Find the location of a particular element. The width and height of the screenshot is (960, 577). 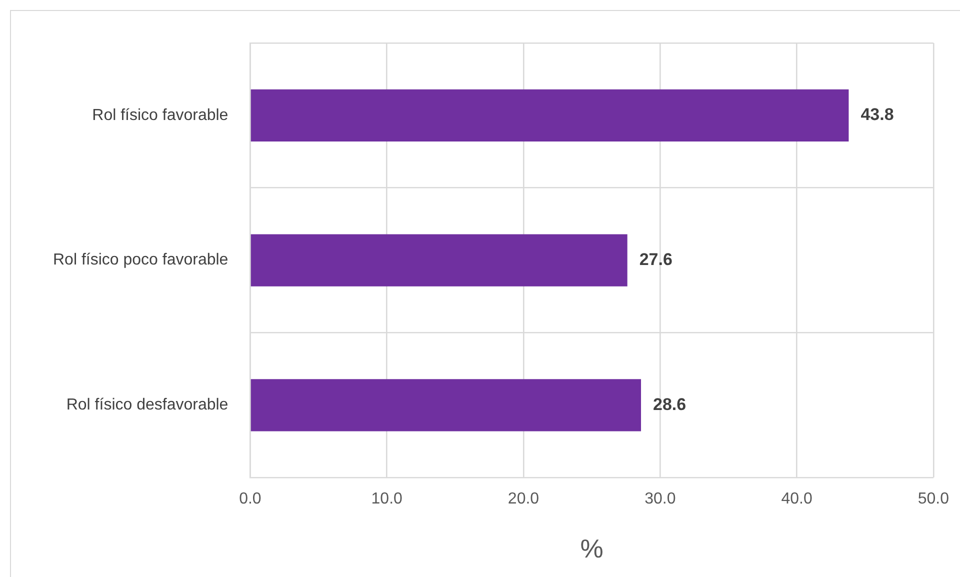

x-tick-label: 10.0 is located at coordinates (387, 499).